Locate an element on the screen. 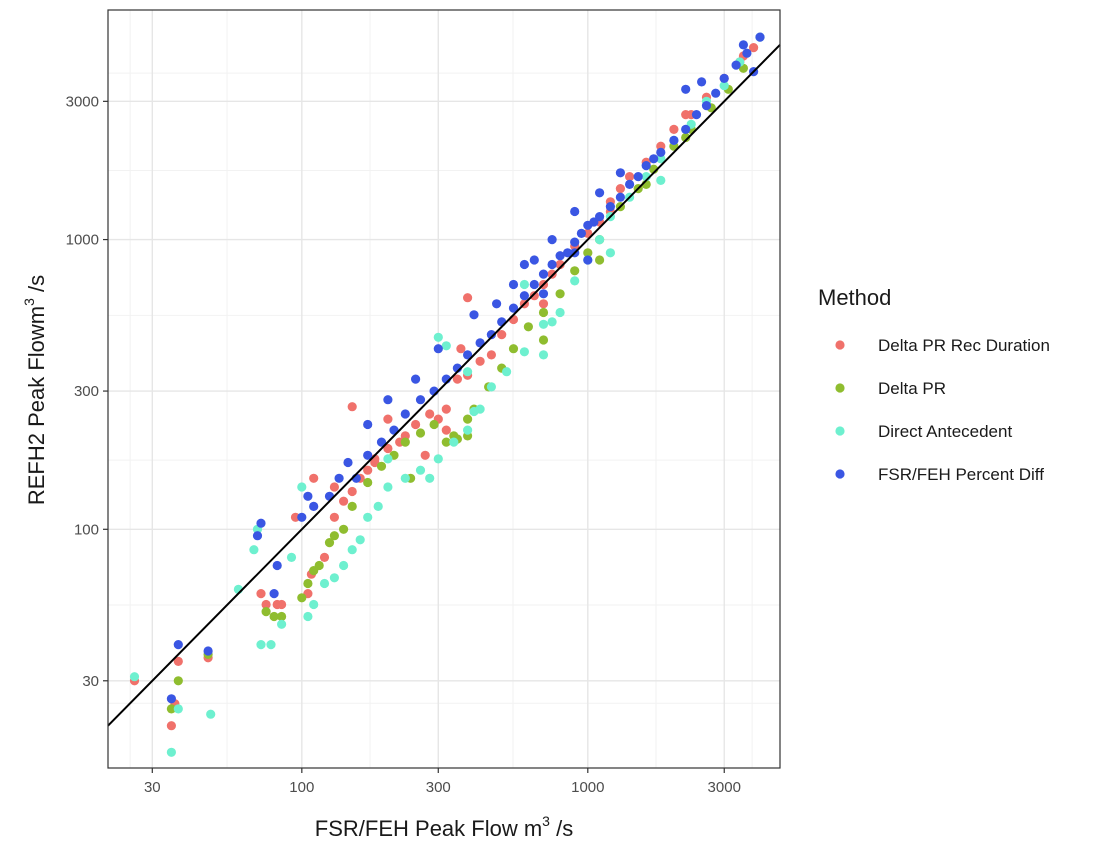  y-tick-label: 3000 is located at coordinates (82, 101).